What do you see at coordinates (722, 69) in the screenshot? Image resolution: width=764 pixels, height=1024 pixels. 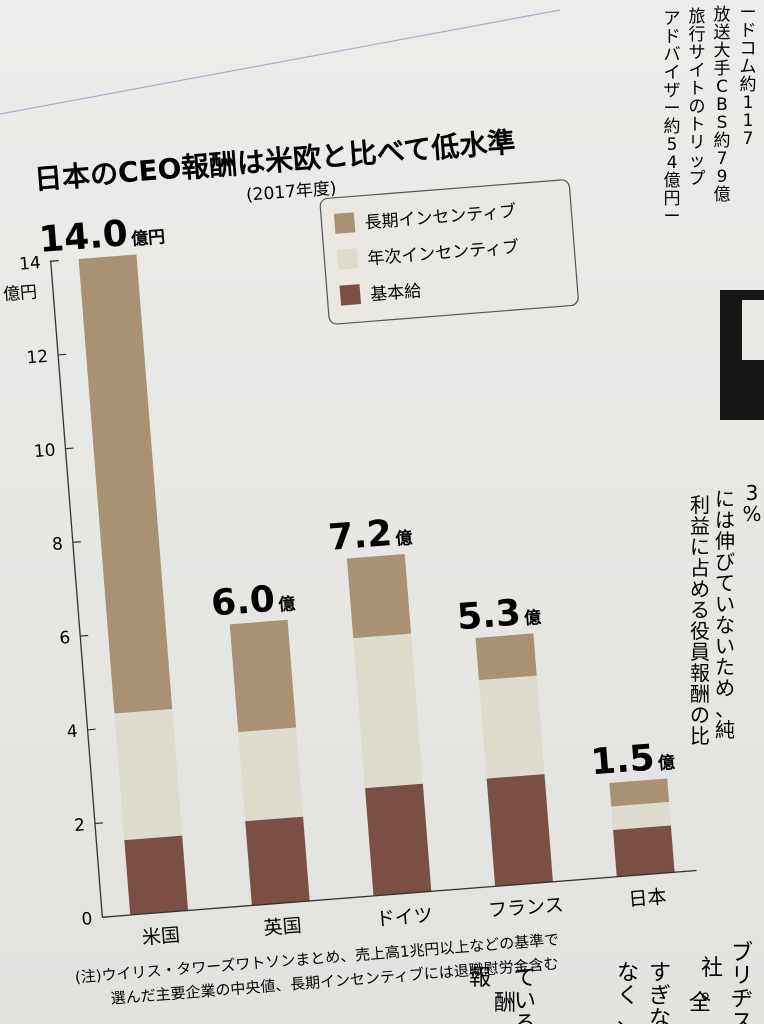 I see `vertical-char: 手` at bounding box center [722, 69].